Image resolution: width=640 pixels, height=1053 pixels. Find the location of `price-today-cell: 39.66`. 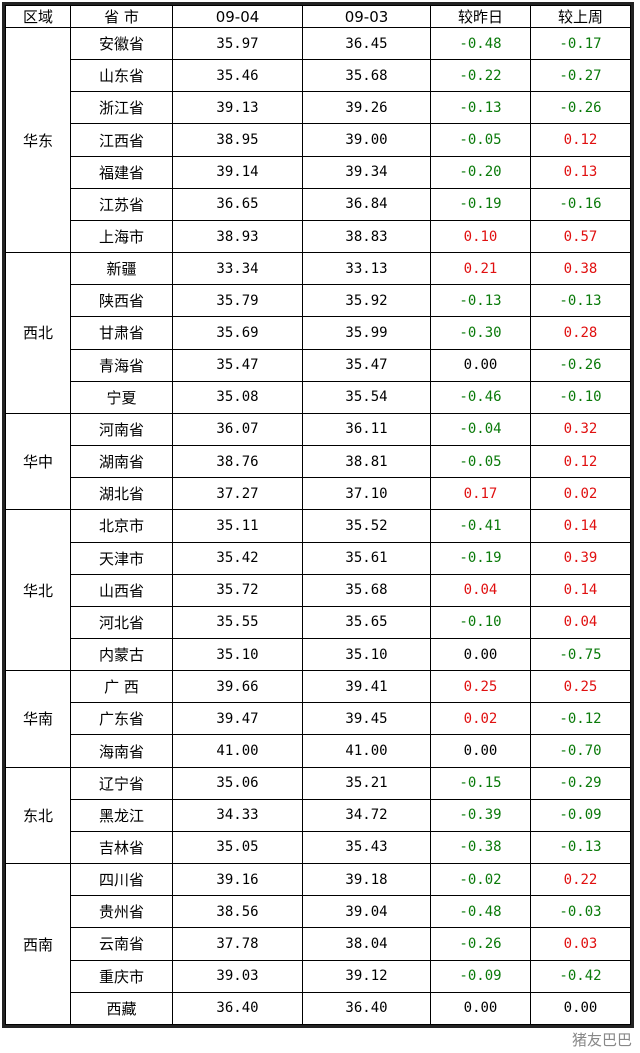

price-today-cell: 39.66 is located at coordinates (237, 687).